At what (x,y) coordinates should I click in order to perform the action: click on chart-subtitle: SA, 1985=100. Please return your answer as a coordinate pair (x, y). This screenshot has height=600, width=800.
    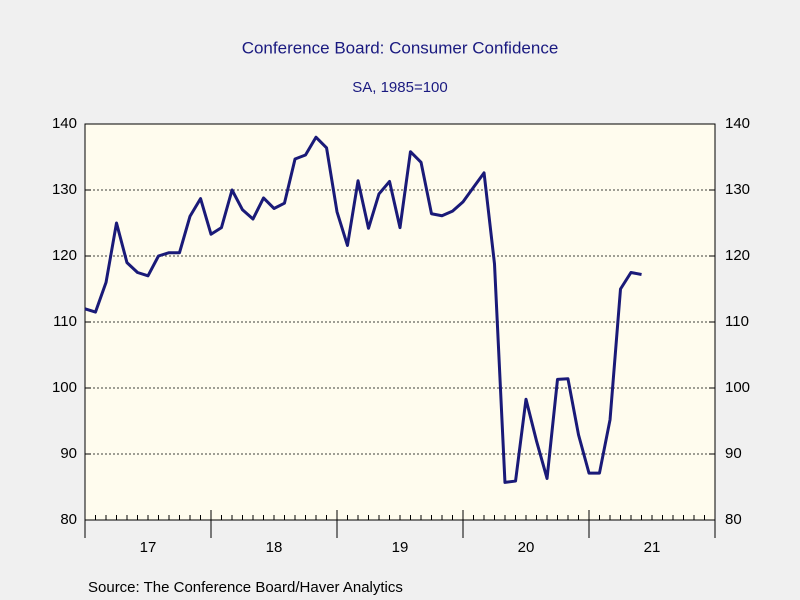
    Looking at the image, I should click on (400, 87).